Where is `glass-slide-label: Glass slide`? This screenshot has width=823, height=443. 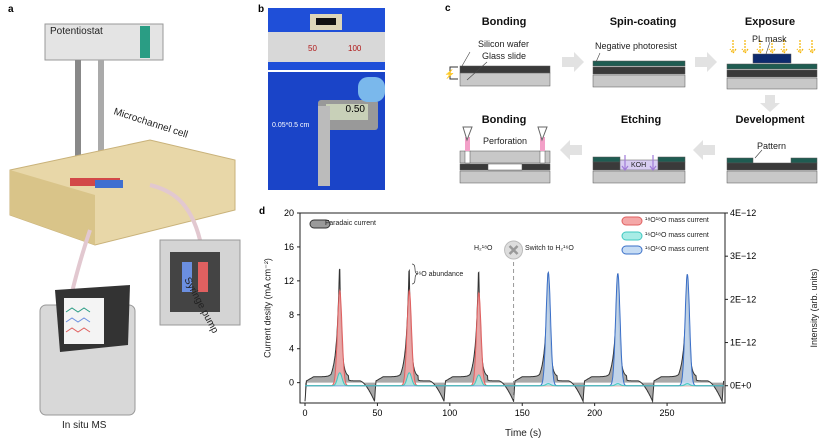
glass-slide-label: Glass slide is located at coordinates (504, 56).